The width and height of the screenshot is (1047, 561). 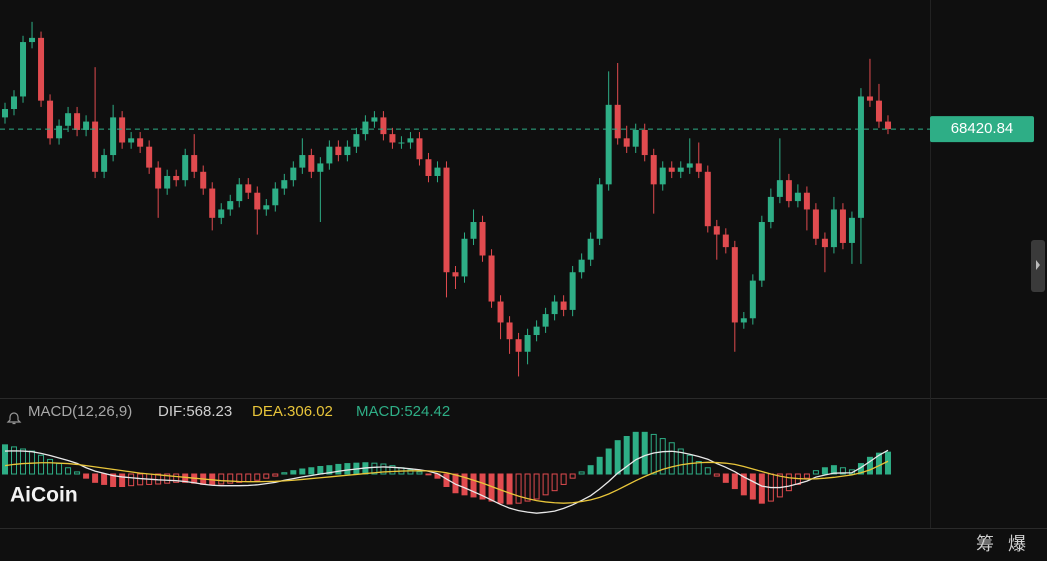 I want to click on chip-button: 筹, so click(x=985, y=544).